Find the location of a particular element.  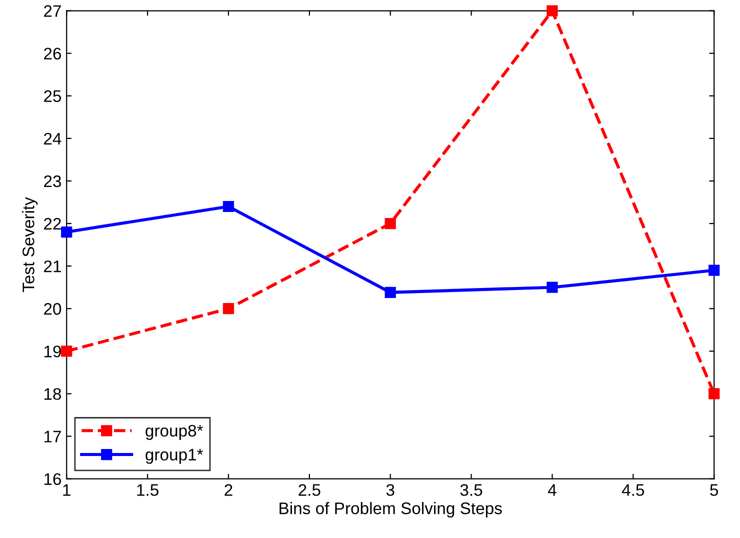

legend-label: group1* is located at coordinates (175, 456).